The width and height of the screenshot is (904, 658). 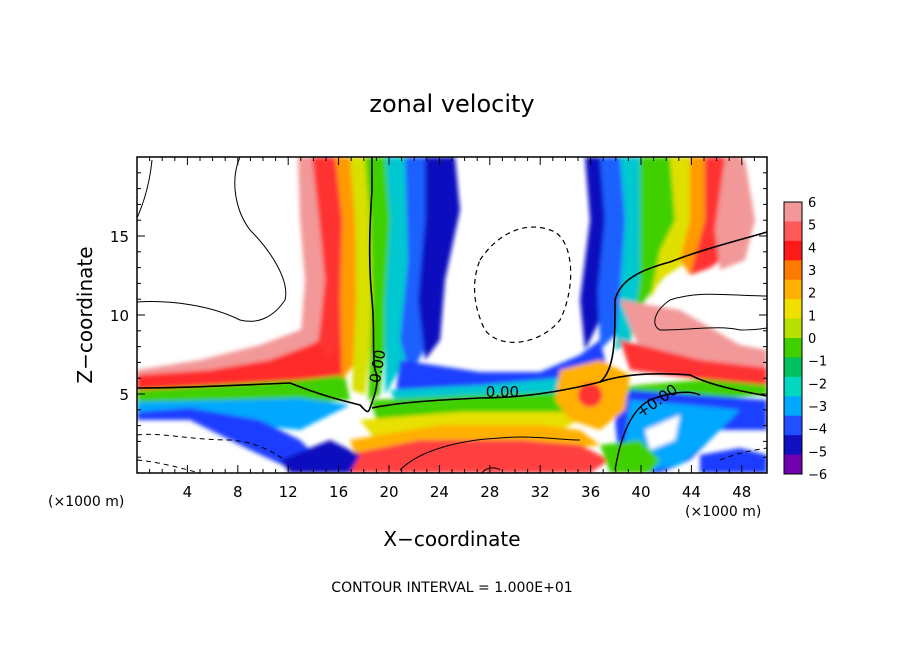 I want to click on x-tick-label: 16, so click(x=338, y=492).